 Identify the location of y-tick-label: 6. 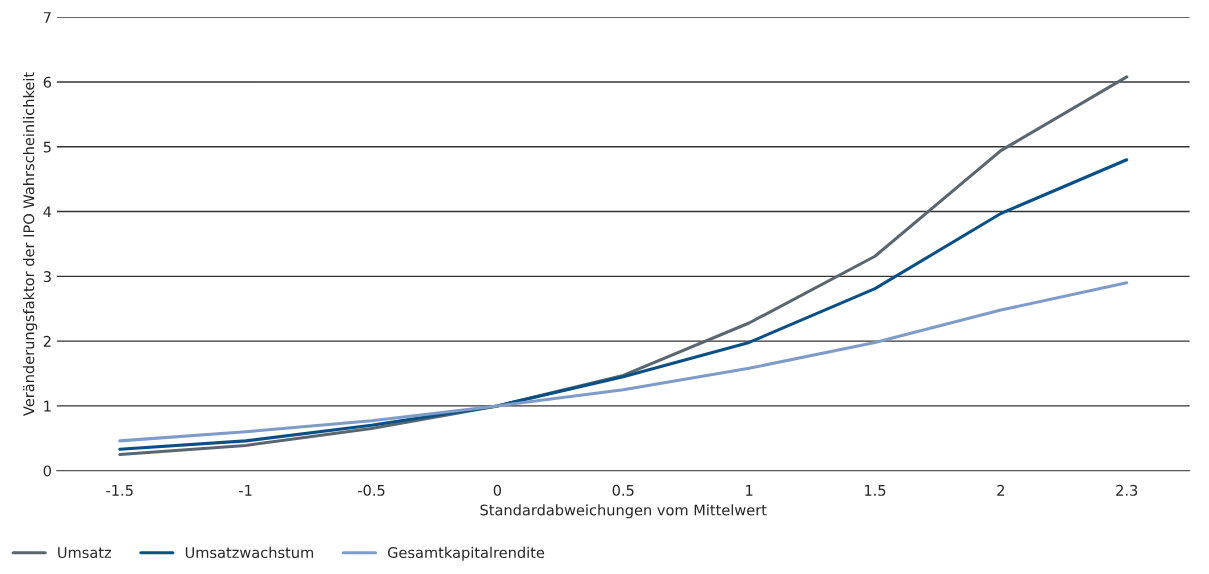
(47, 82).